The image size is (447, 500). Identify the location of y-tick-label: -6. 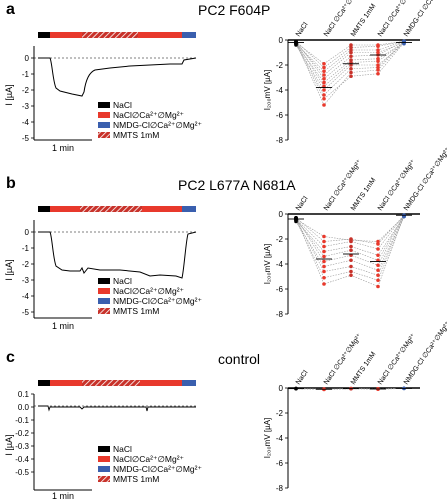
(280, 463).